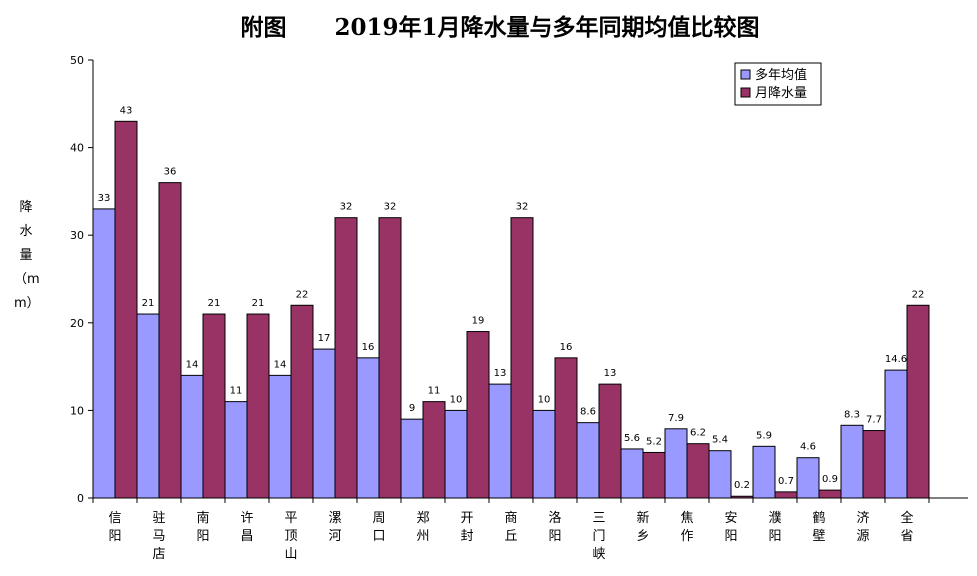 This screenshot has width=977, height=576. I want to click on y-tick-label: 40, so click(77, 148).